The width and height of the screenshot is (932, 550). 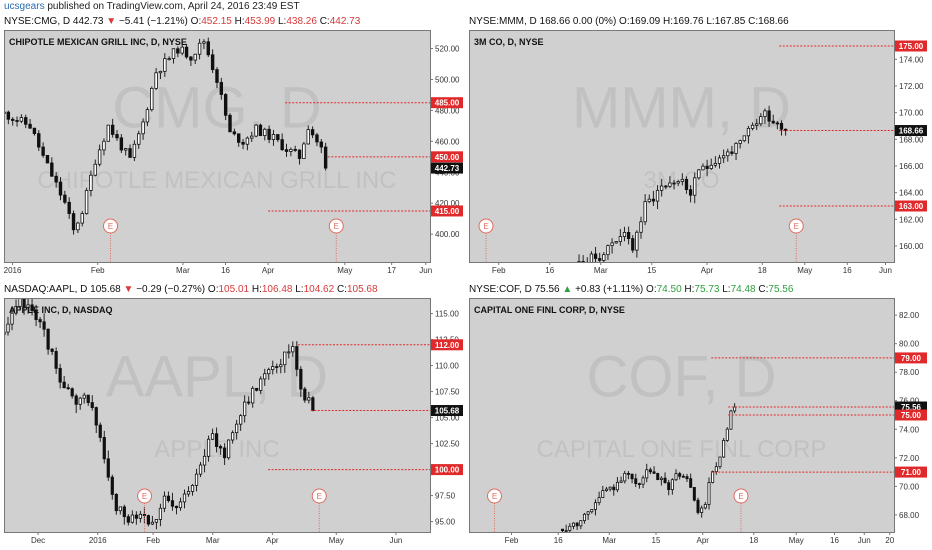 What do you see at coordinates (681, 376) in the screenshot?
I see `watermark-ticker: COF, D` at bounding box center [681, 376].